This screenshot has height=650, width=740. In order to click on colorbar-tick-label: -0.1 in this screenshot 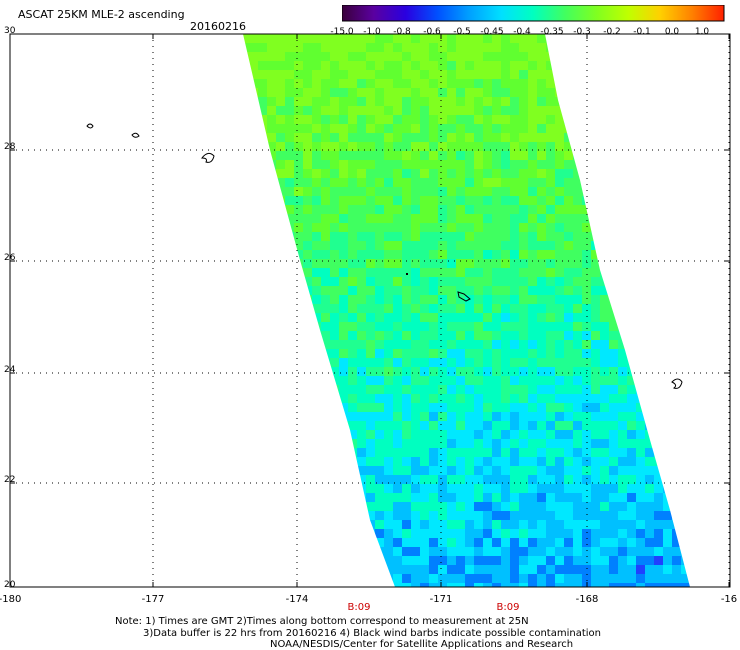, I will do `click(642, 32)`.